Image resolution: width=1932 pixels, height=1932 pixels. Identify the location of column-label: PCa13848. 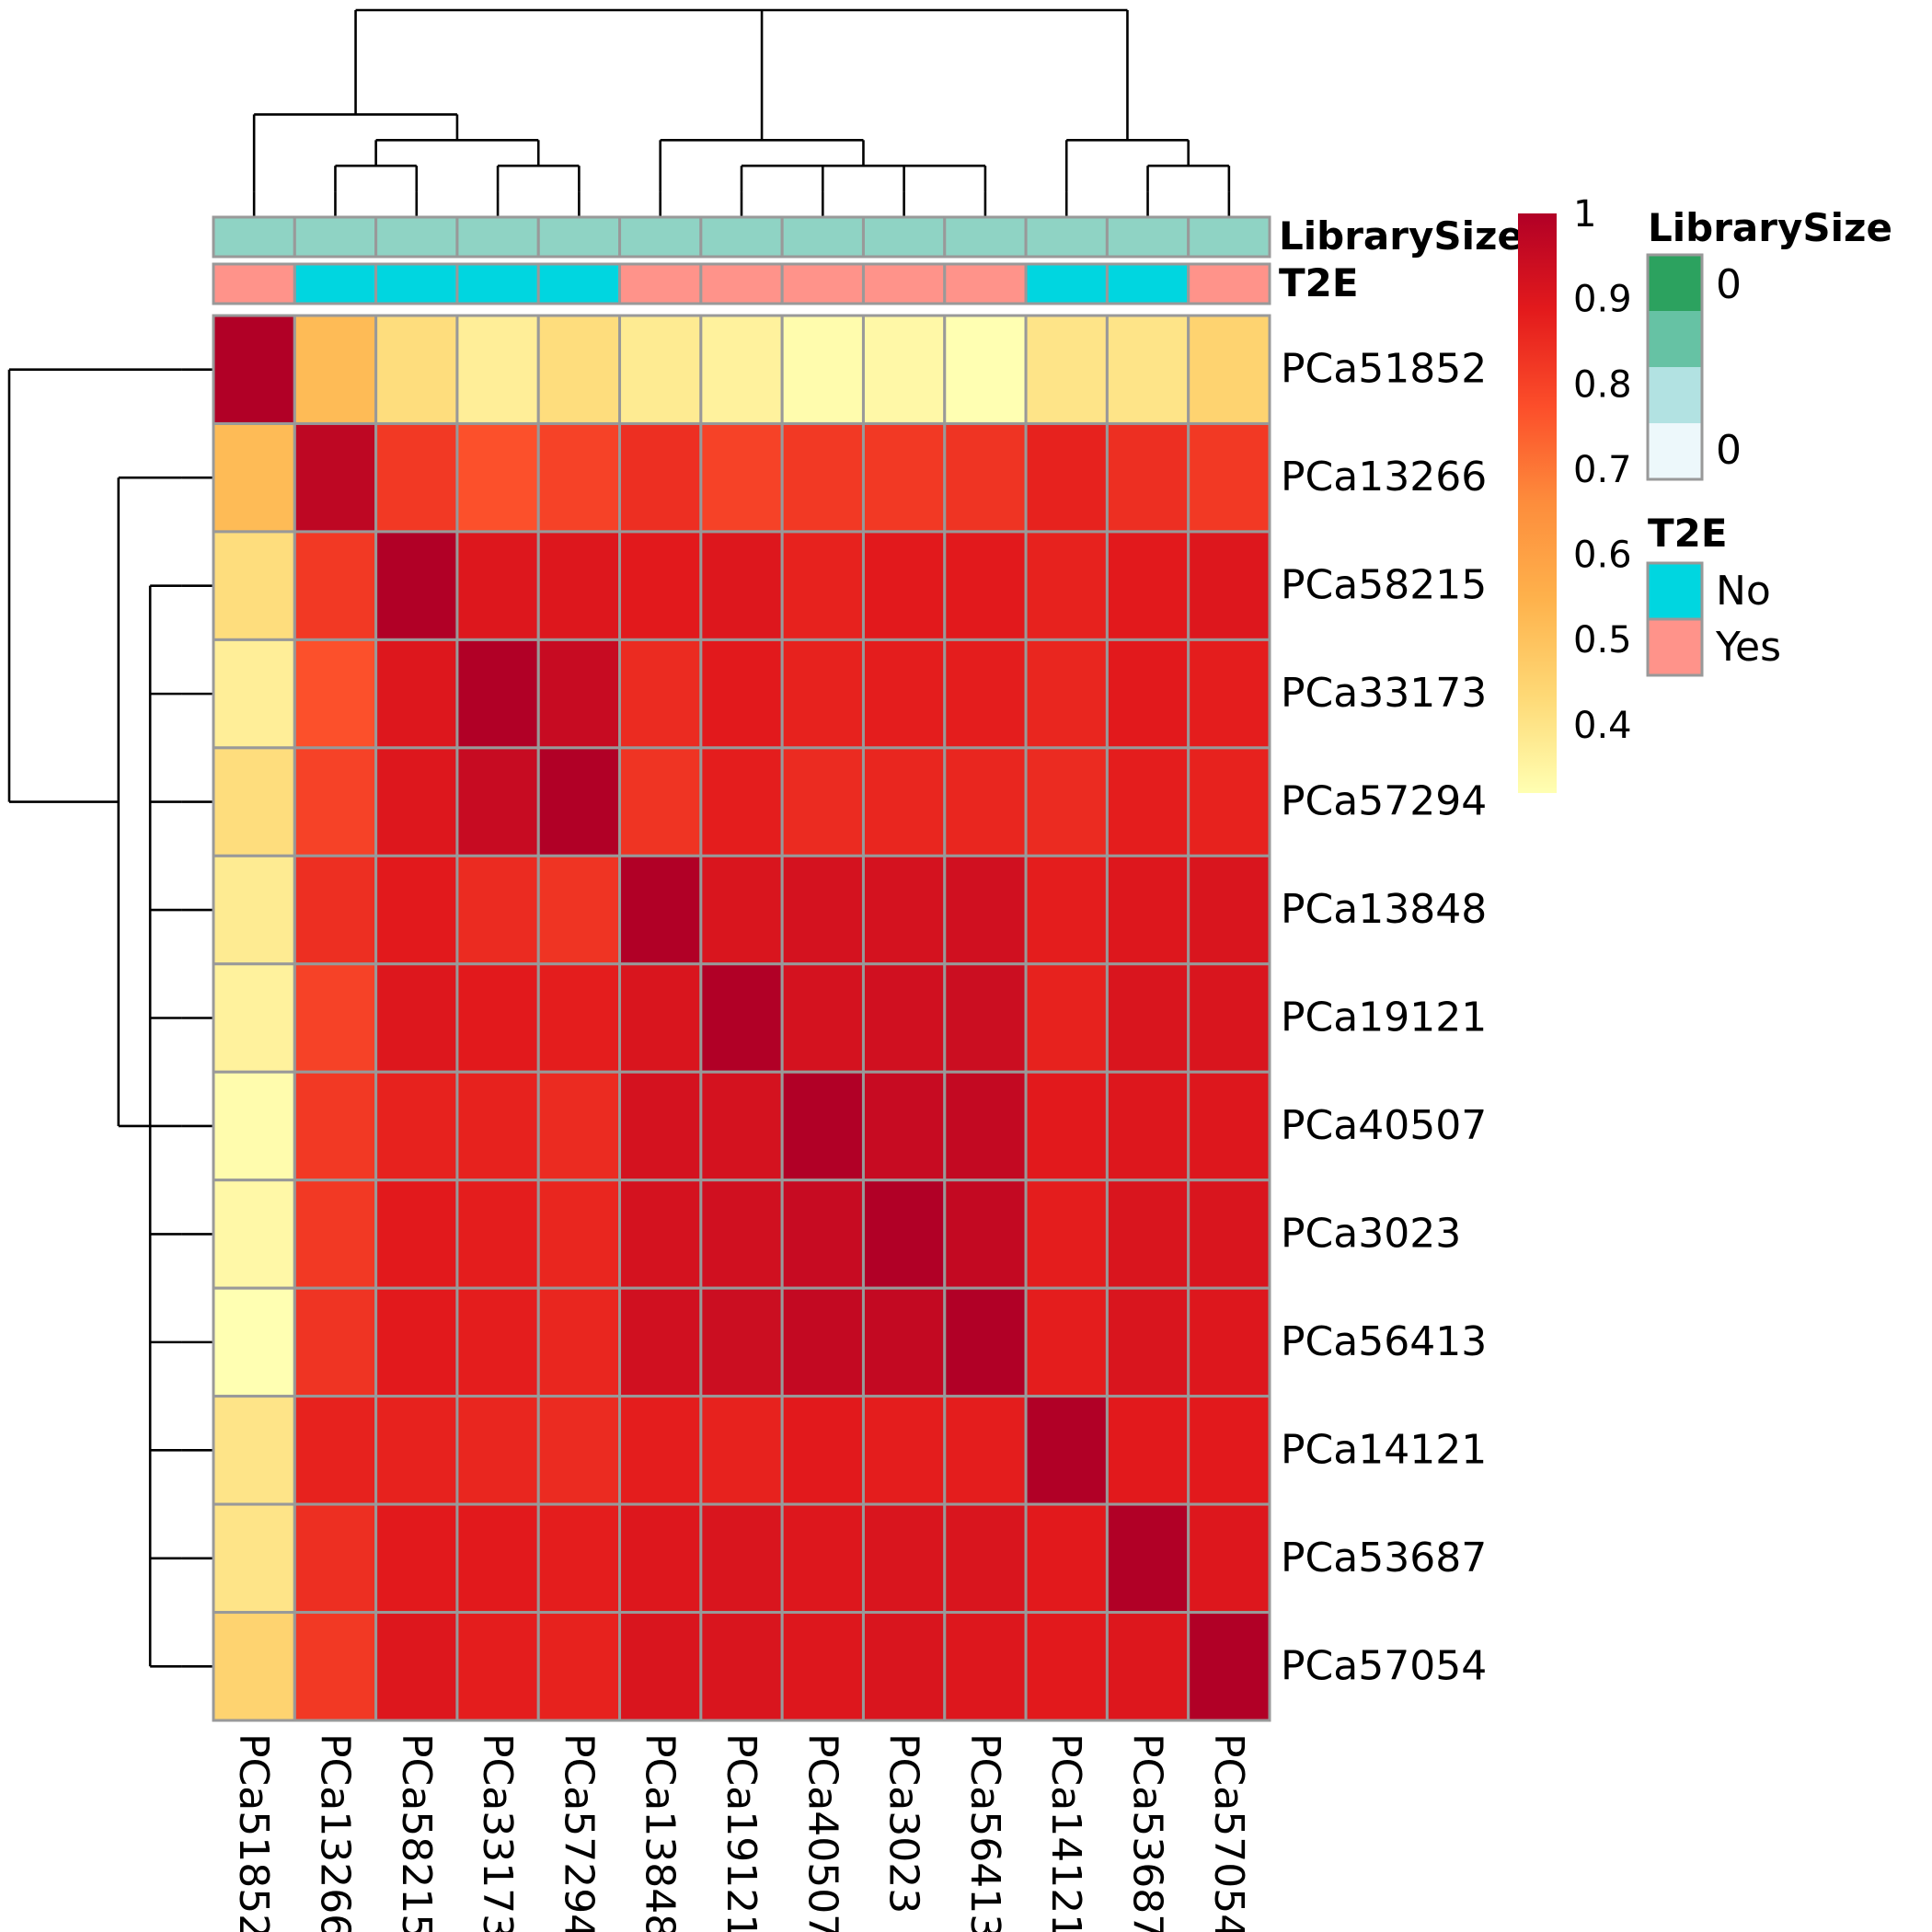
(660, 1832).